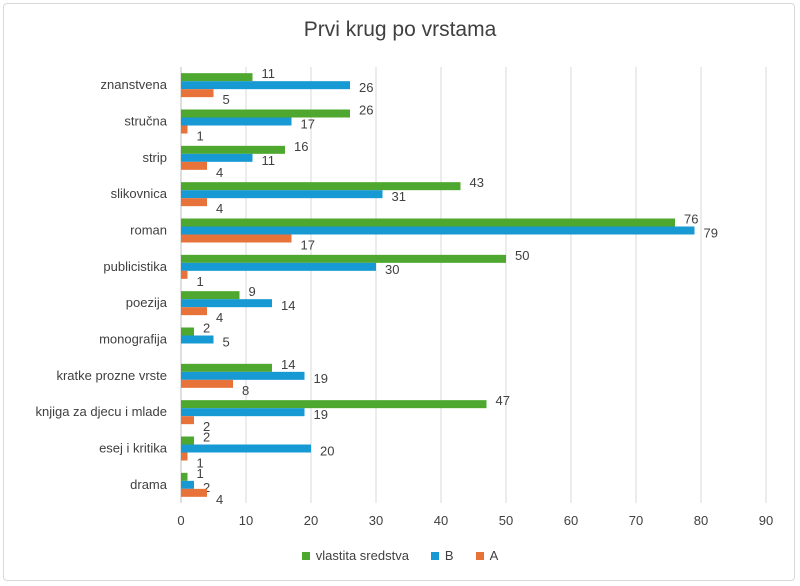  I want to click on x-tick-label: 90, so click(766, 520).